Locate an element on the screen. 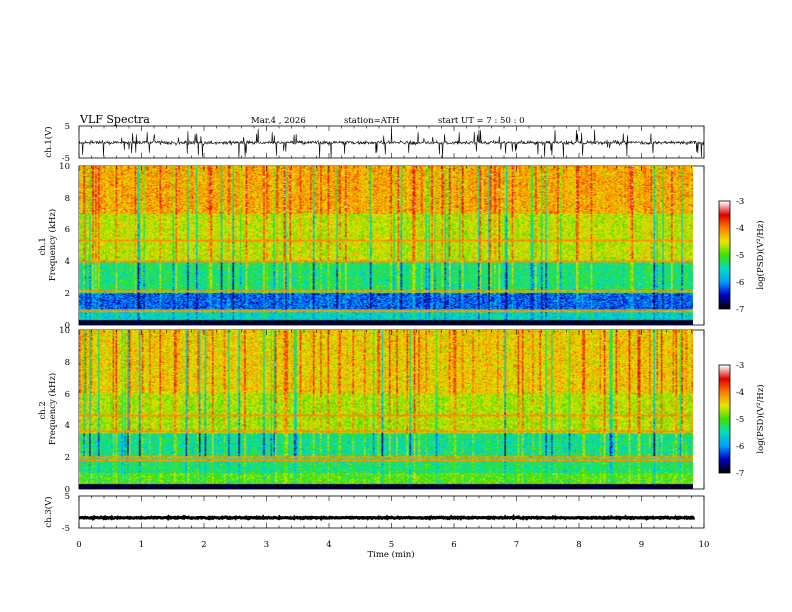 The image size is (792, 612). ch1-spectrogram-ylabel: ch.1 Frequency (kHz) is located at coordinates (48, 245).